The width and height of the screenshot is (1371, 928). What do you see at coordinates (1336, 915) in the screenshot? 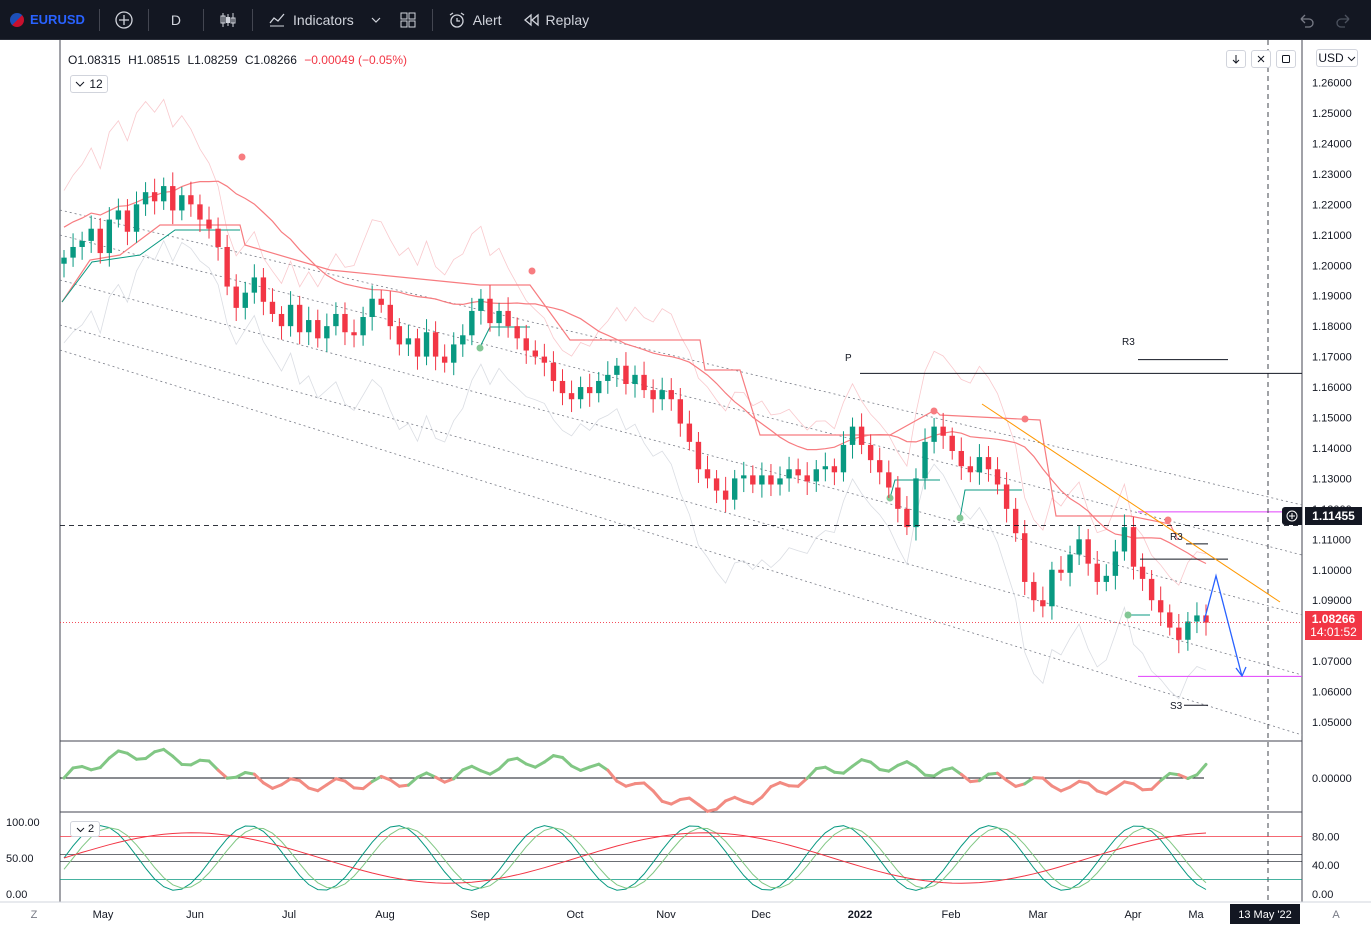
I see `auto-scale-button: A` at bounding box center [1336, 915].